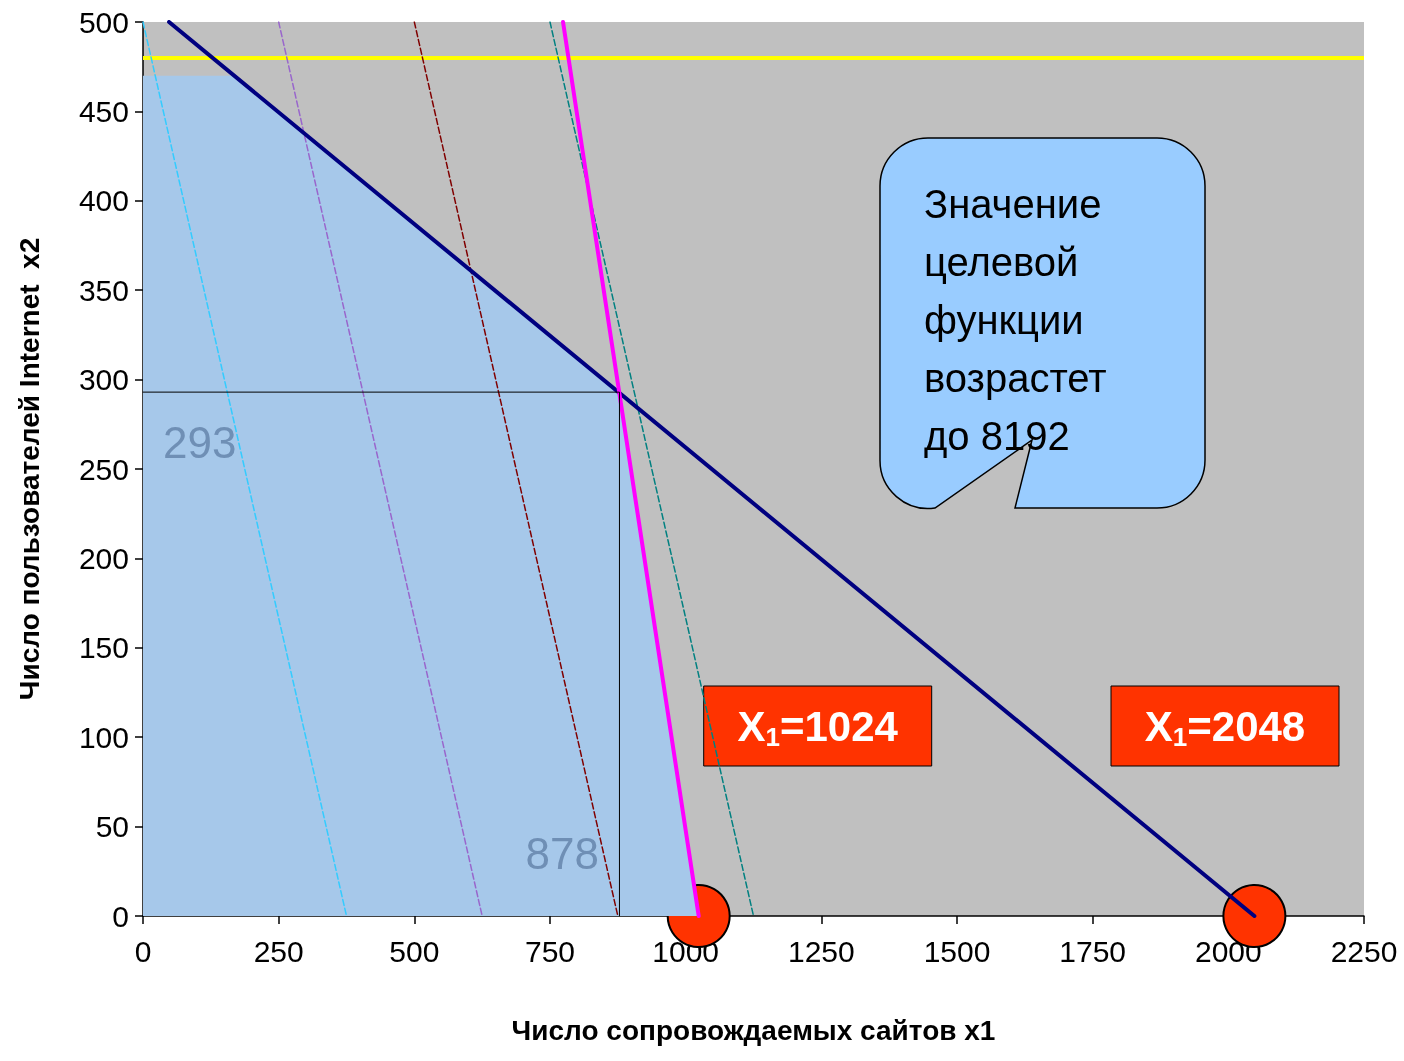  Describe the element at coordinates (1015, 320) in the screenshot. I see `annotation: Значение целевой функции возрастет до 8192` at that location.